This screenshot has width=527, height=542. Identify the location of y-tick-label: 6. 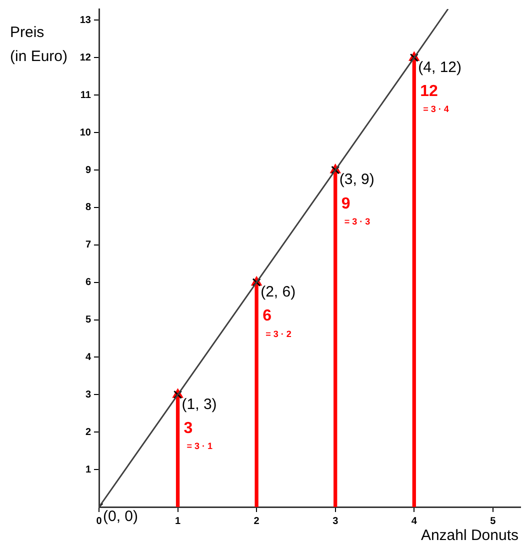
(88, 282).